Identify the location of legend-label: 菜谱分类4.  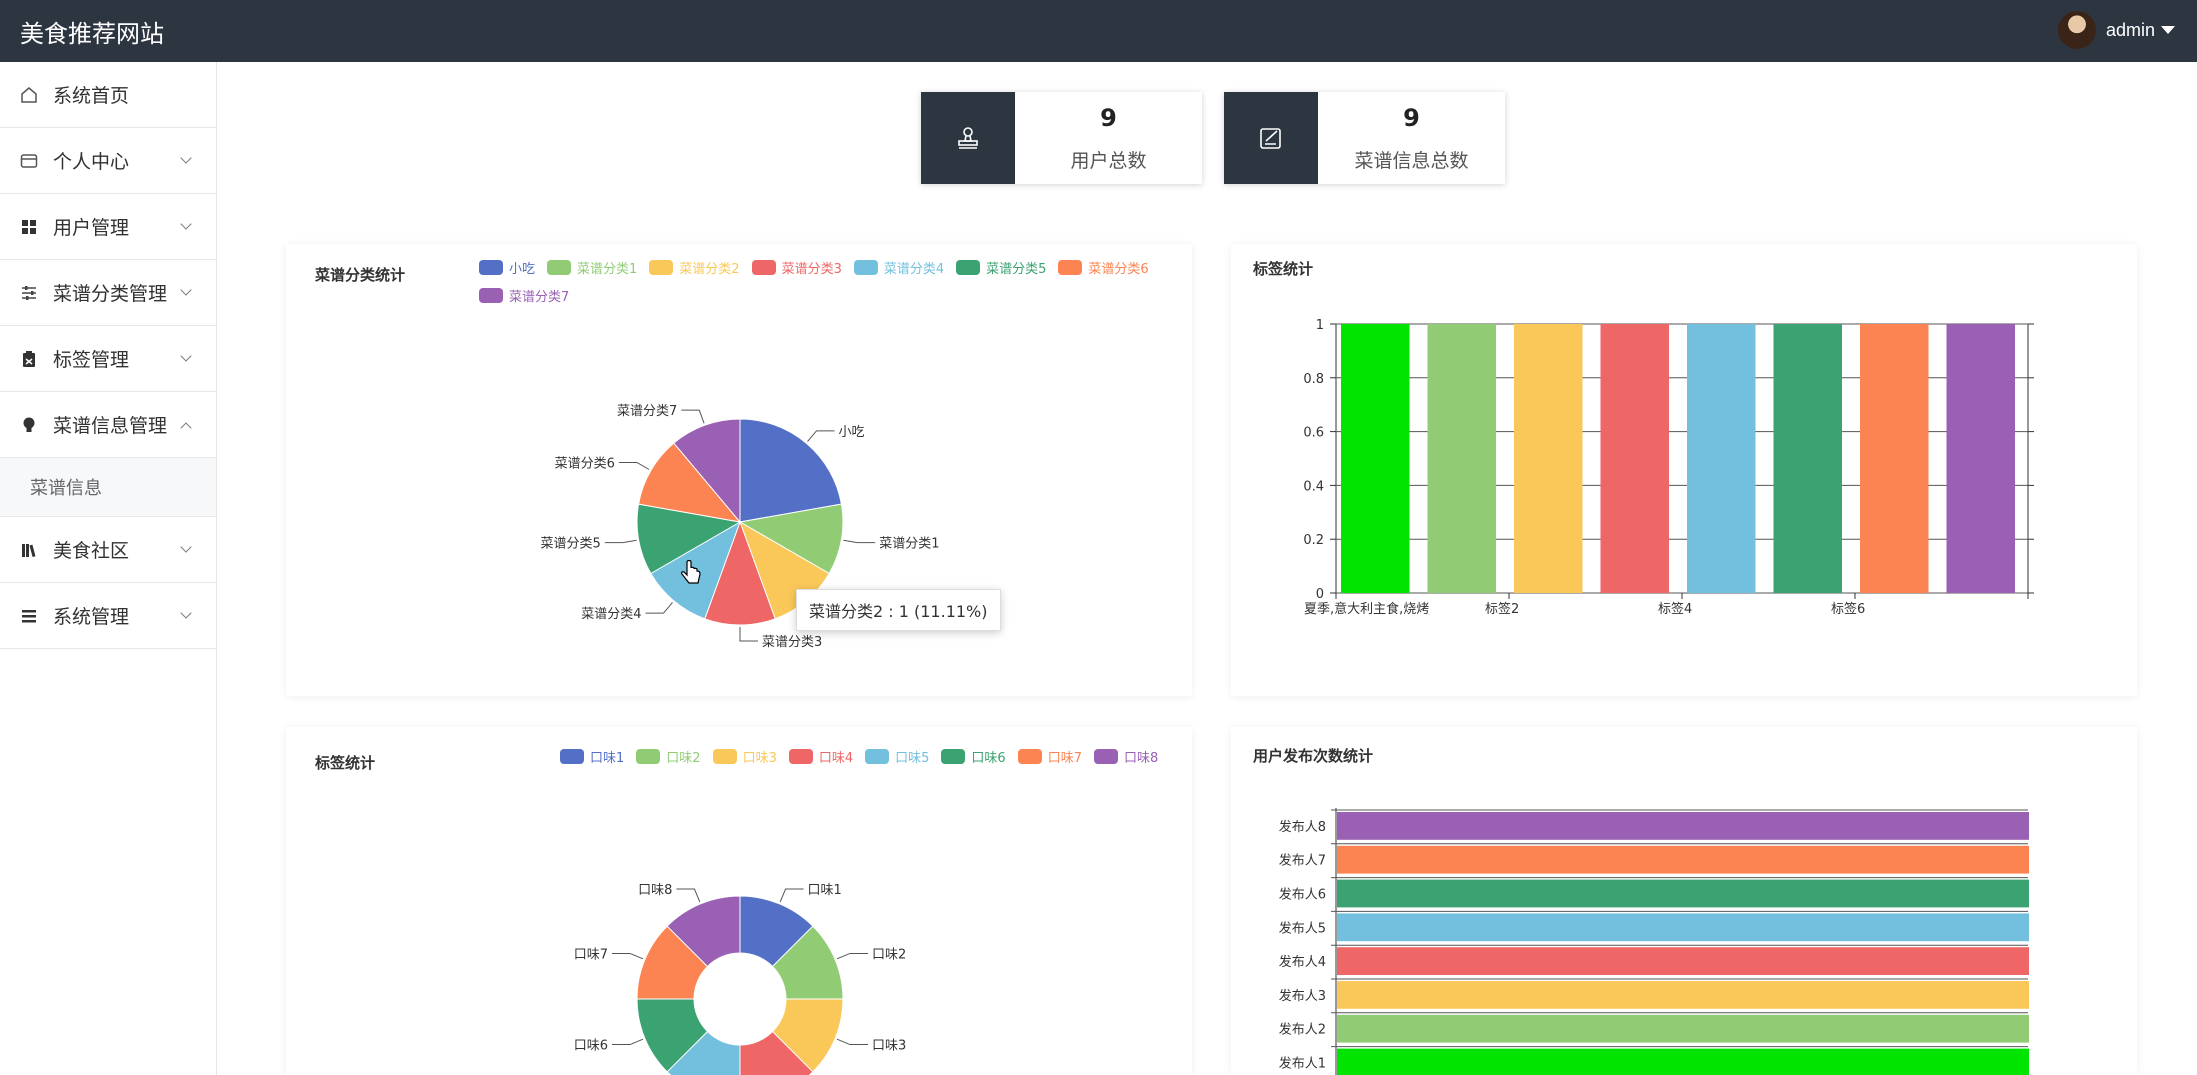
(914, 269).